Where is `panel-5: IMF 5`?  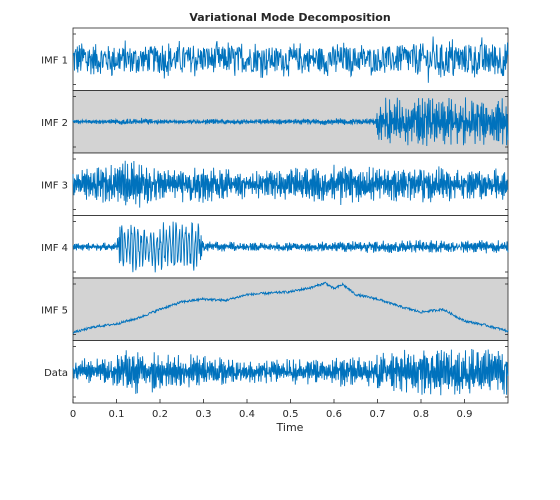 panel-5: IMF 5 is located at coordinates (275, 309).